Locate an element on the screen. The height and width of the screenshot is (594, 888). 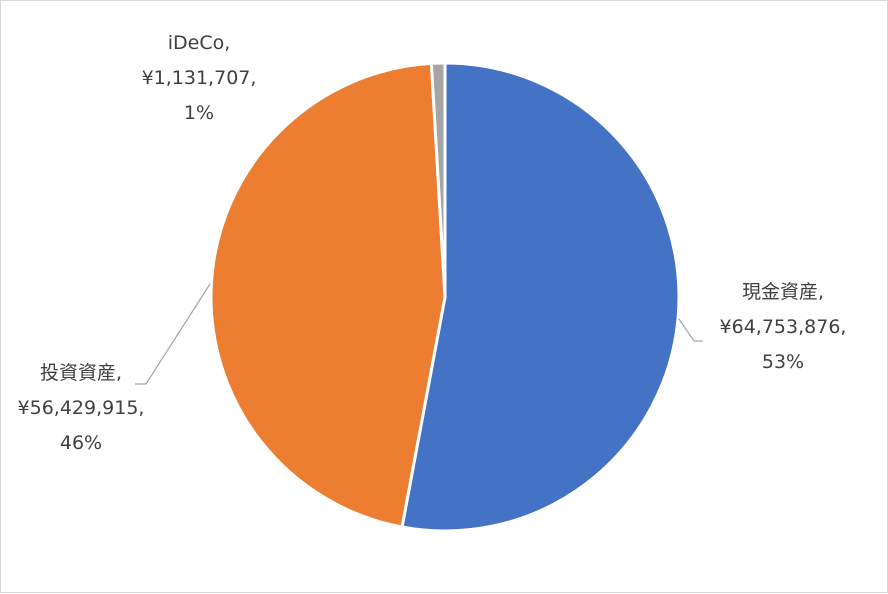
data-label-invest: 投資資産, ¥56,429,915, 46% is located at coordinates (81, 408).